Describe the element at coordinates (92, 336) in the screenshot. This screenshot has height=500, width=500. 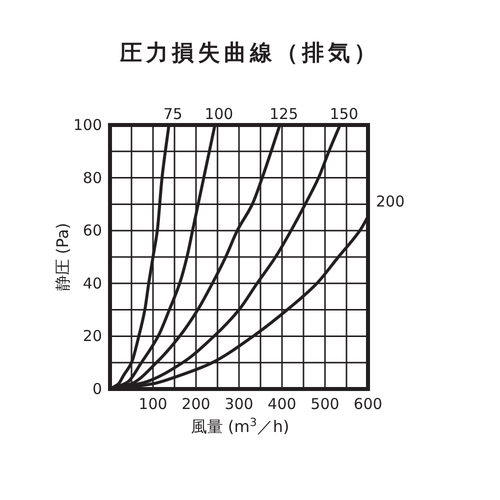
I see `y-tick-label: 20` at that location.